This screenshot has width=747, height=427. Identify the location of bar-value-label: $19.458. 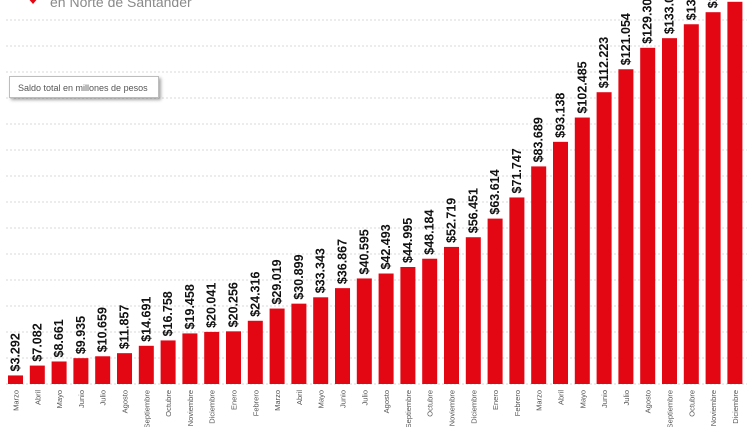
(190, 306).